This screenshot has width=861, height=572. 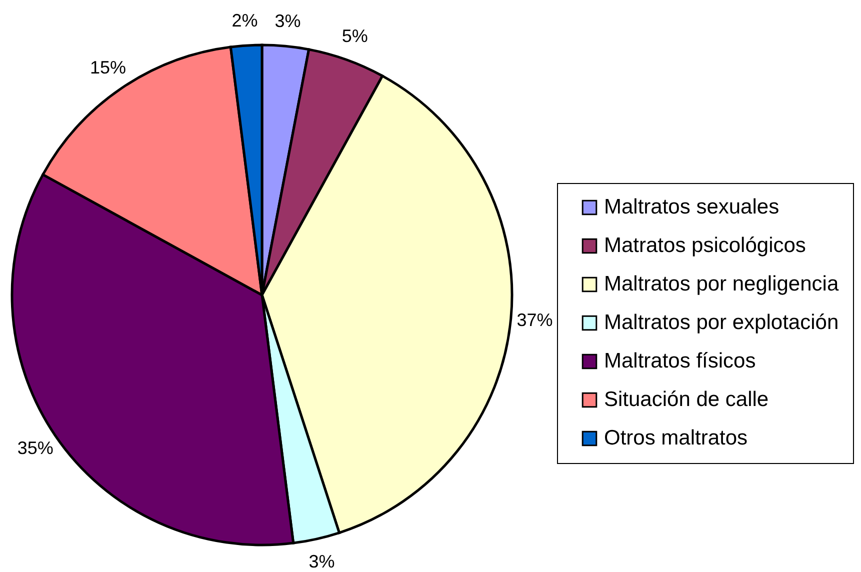 I want to click on legend-label: Matratos psicológicos, so click(x=705, y=245).